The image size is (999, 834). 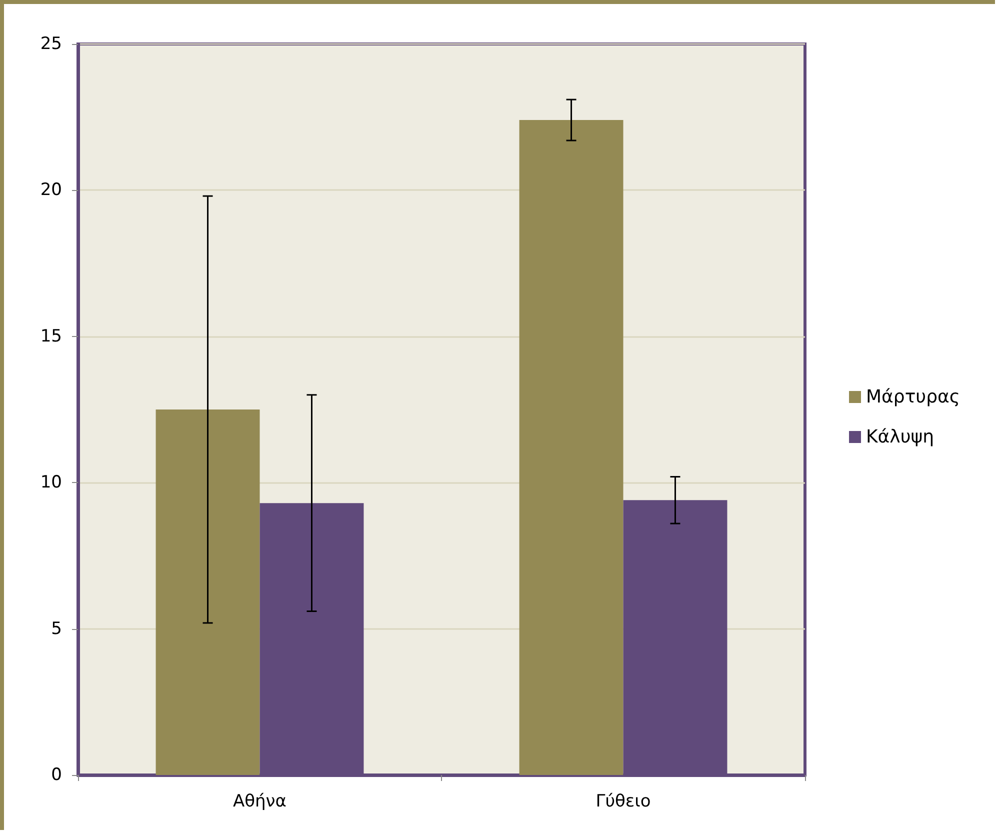 What do you see at coordinates (913, 397) in the screenshot?
I see `legend-label: Μάρτυρας` at bounding box center [913, 397].